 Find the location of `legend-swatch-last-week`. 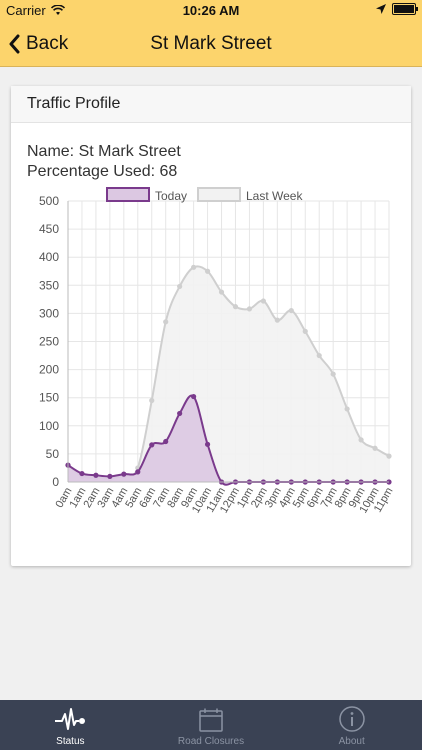

legend-swatch-last-week is located at coordinates (219, 194).